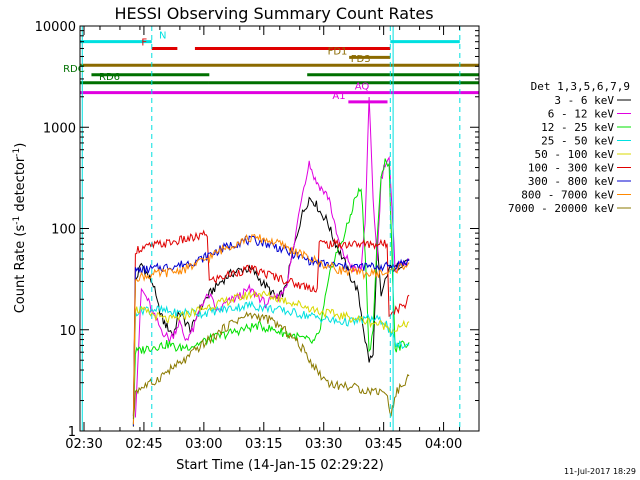 The image size is (640, 480). I want to click on footer-date: 11-Jul-2017 18:29, so click(600, 471).